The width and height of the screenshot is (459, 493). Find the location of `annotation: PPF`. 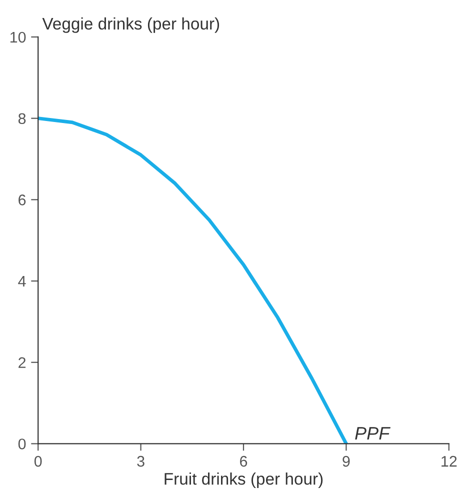

annotation: PPF is located at coordinates (372, 433).